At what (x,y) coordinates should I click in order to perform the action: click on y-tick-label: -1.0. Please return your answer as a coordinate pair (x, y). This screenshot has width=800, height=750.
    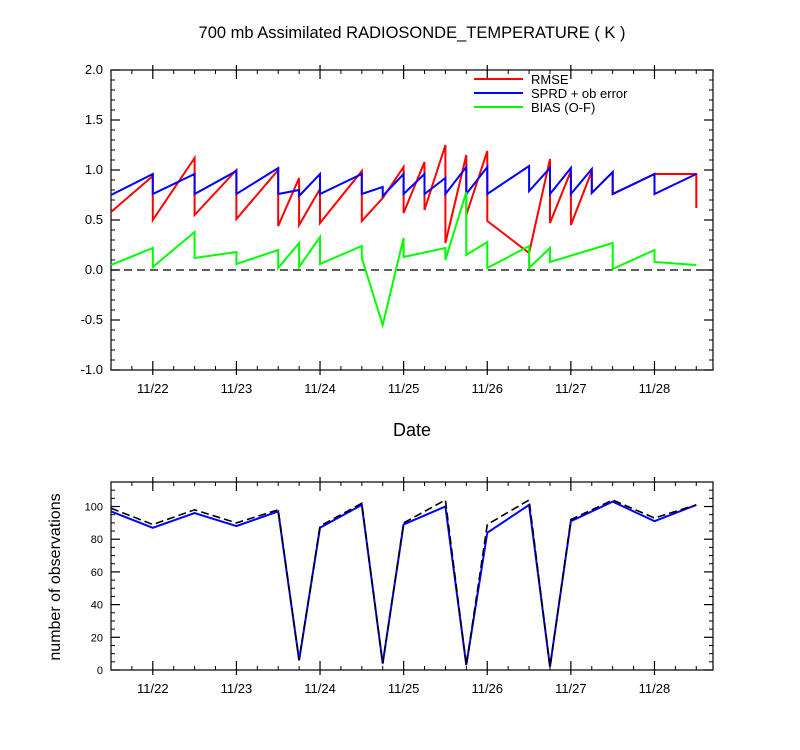
    Looking at the image, I should click on (92, 369).